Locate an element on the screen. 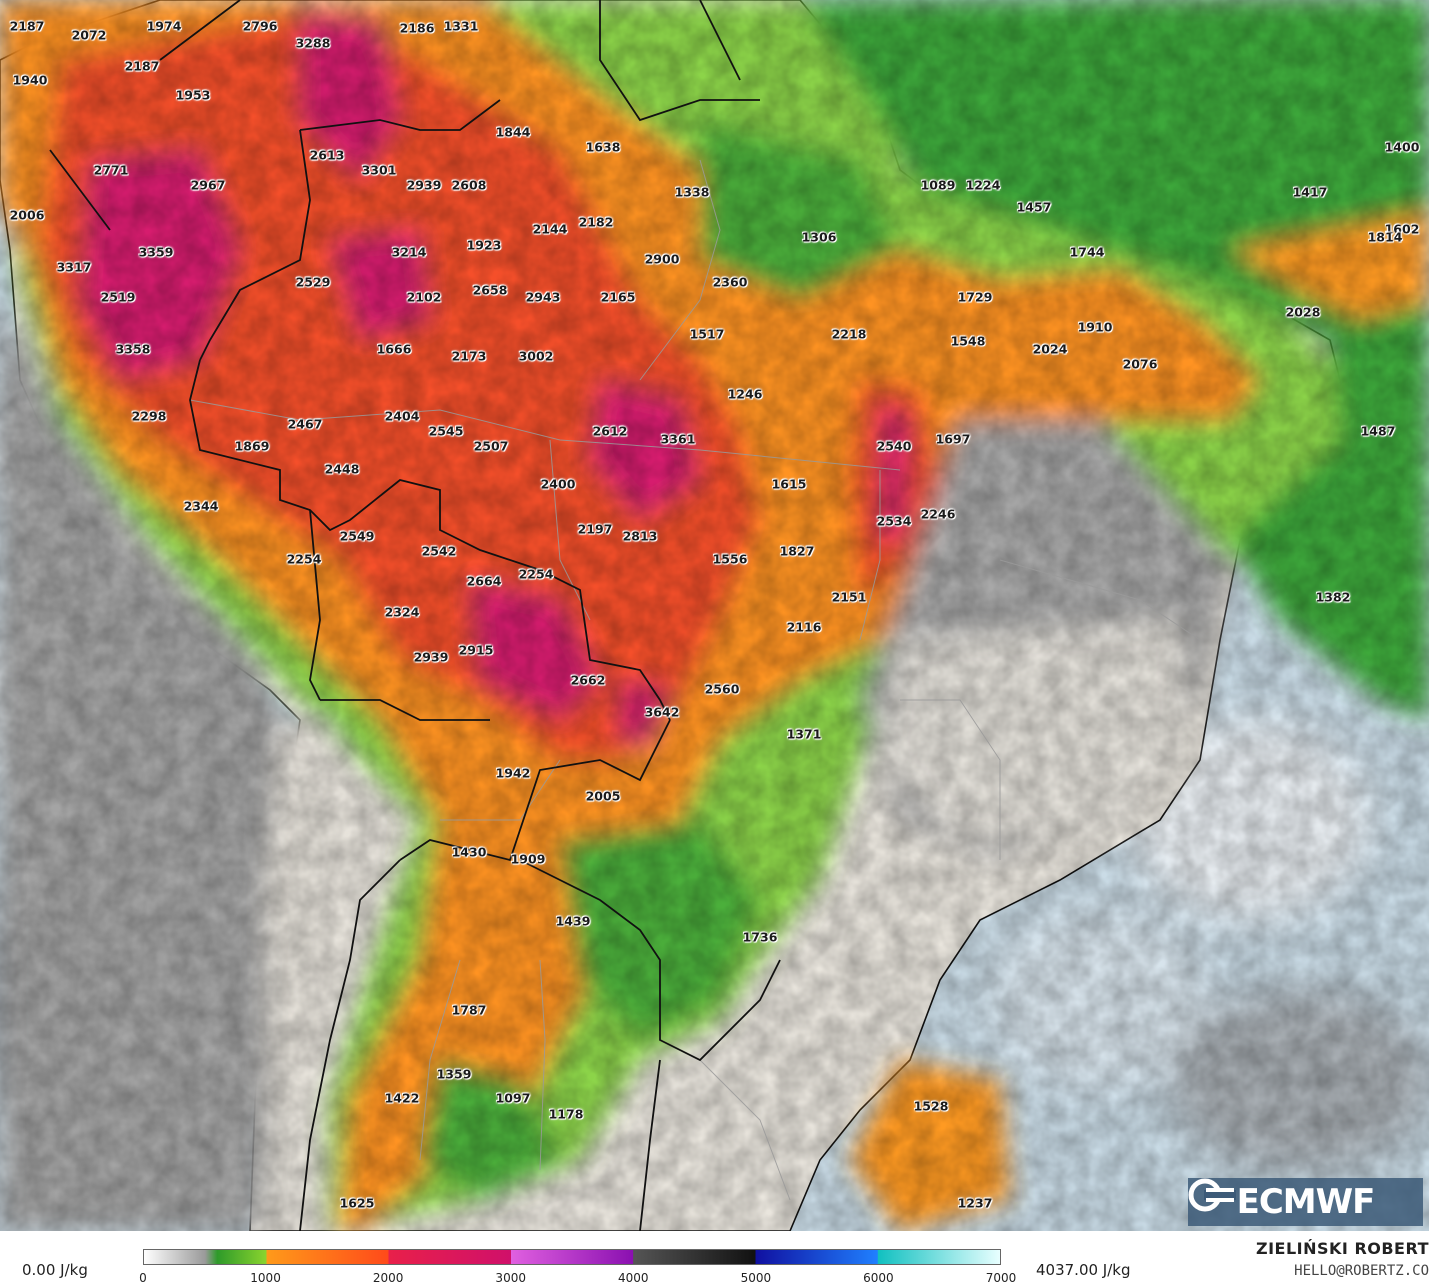  cape-value-label: 1615 is located at coordinates (789, 484).